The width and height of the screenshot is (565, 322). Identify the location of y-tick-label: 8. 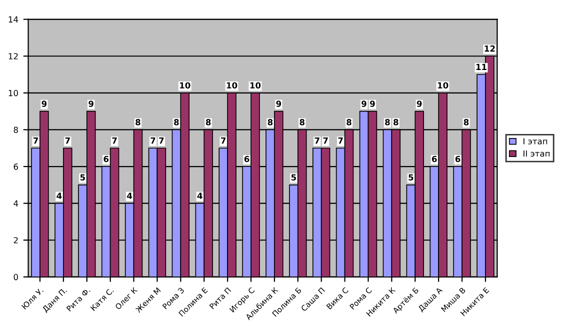
(16, 130).